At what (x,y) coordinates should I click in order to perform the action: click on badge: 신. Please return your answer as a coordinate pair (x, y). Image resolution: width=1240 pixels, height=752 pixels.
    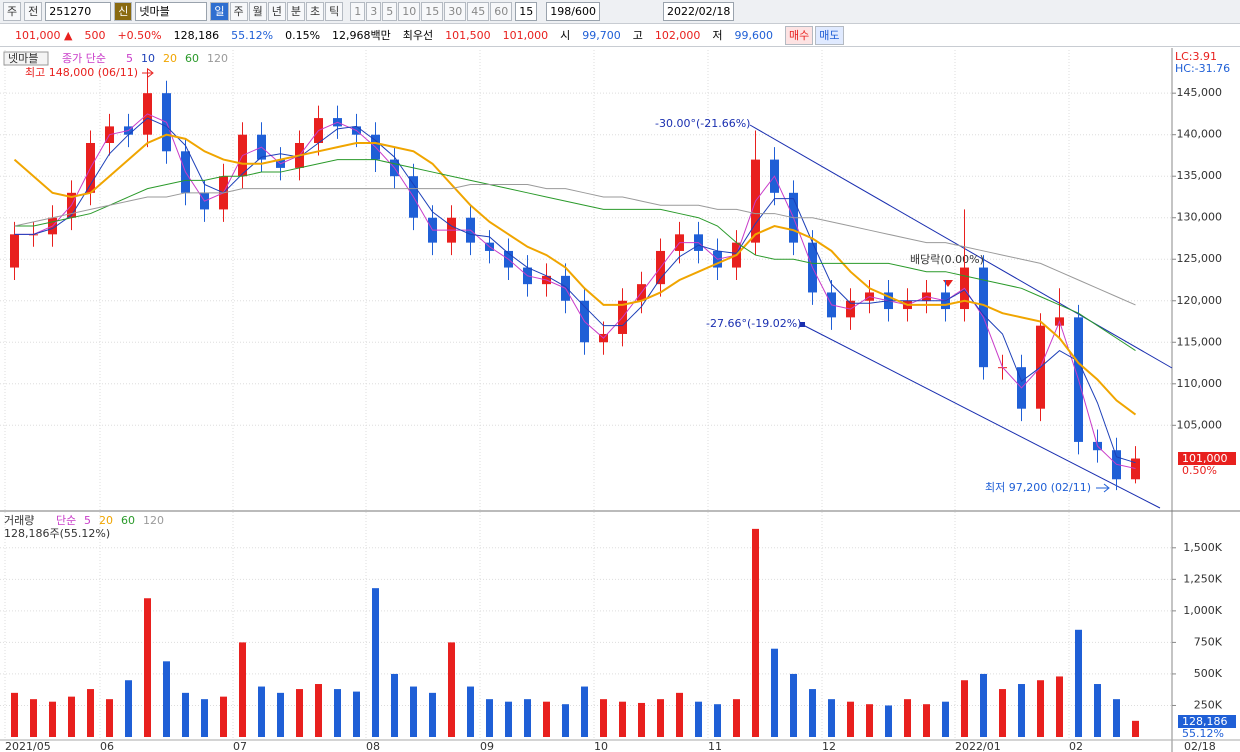
    Looking at the image, I should click on (123, 11).